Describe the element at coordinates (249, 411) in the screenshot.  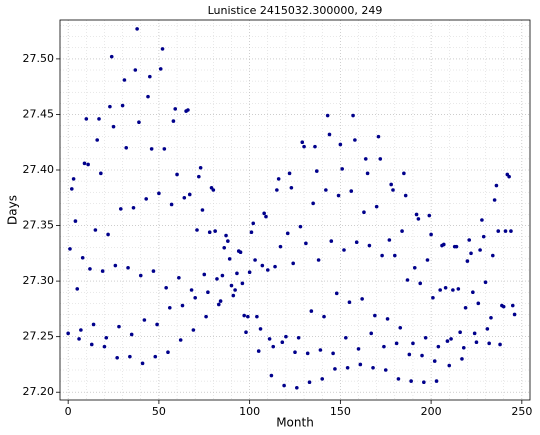
I see `x-tick-label: 100` at that location.